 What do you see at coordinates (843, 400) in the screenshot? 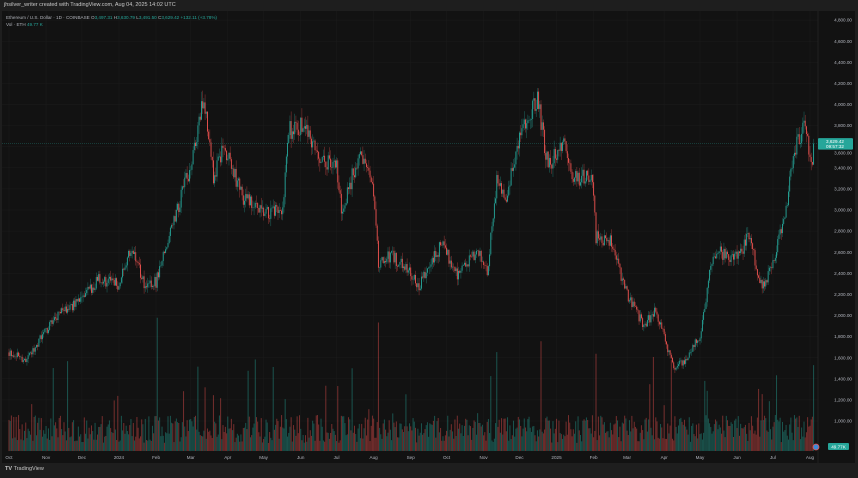
I see `y-axis-tick: 1,200.00` at bounding box center [843, 400].